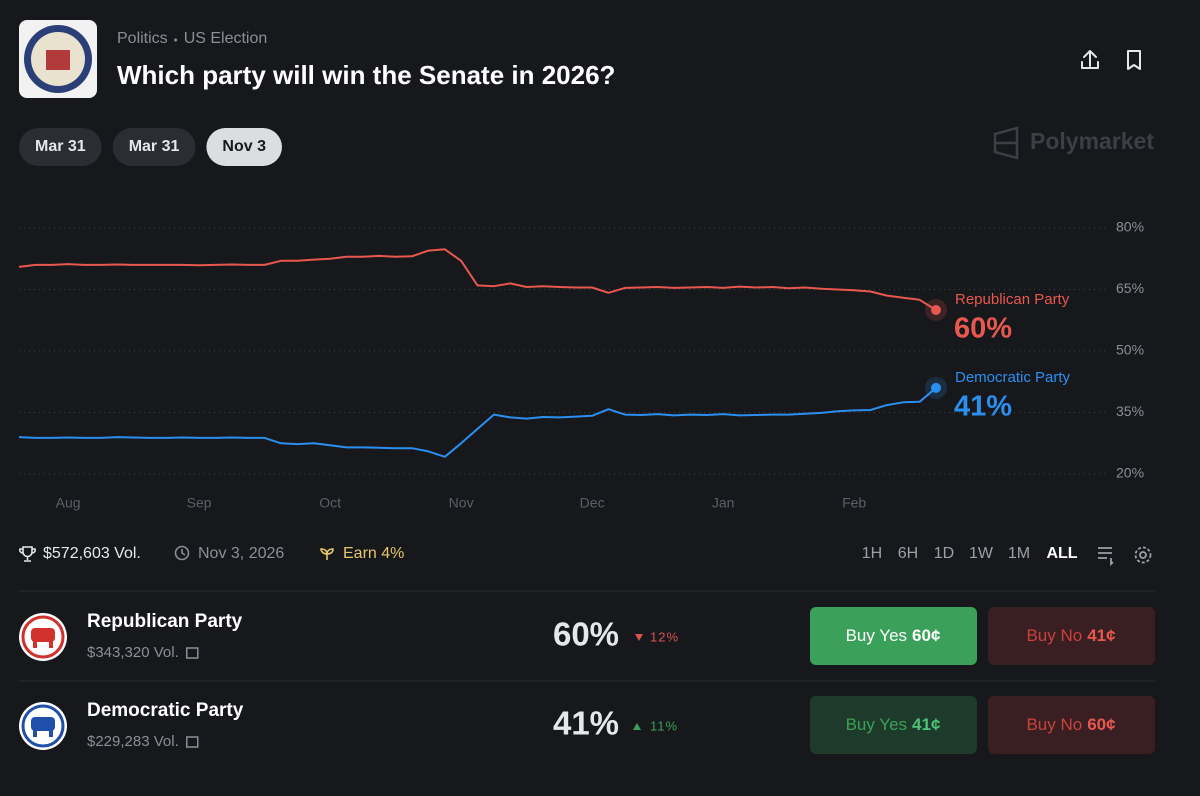 The width and height of the screenshot is (1200, 796). What do you see at coordinates (133, 652) in the screenshot?
I see `outcome-volume: $343,320 Vol.` at bounding box center [133, 652].